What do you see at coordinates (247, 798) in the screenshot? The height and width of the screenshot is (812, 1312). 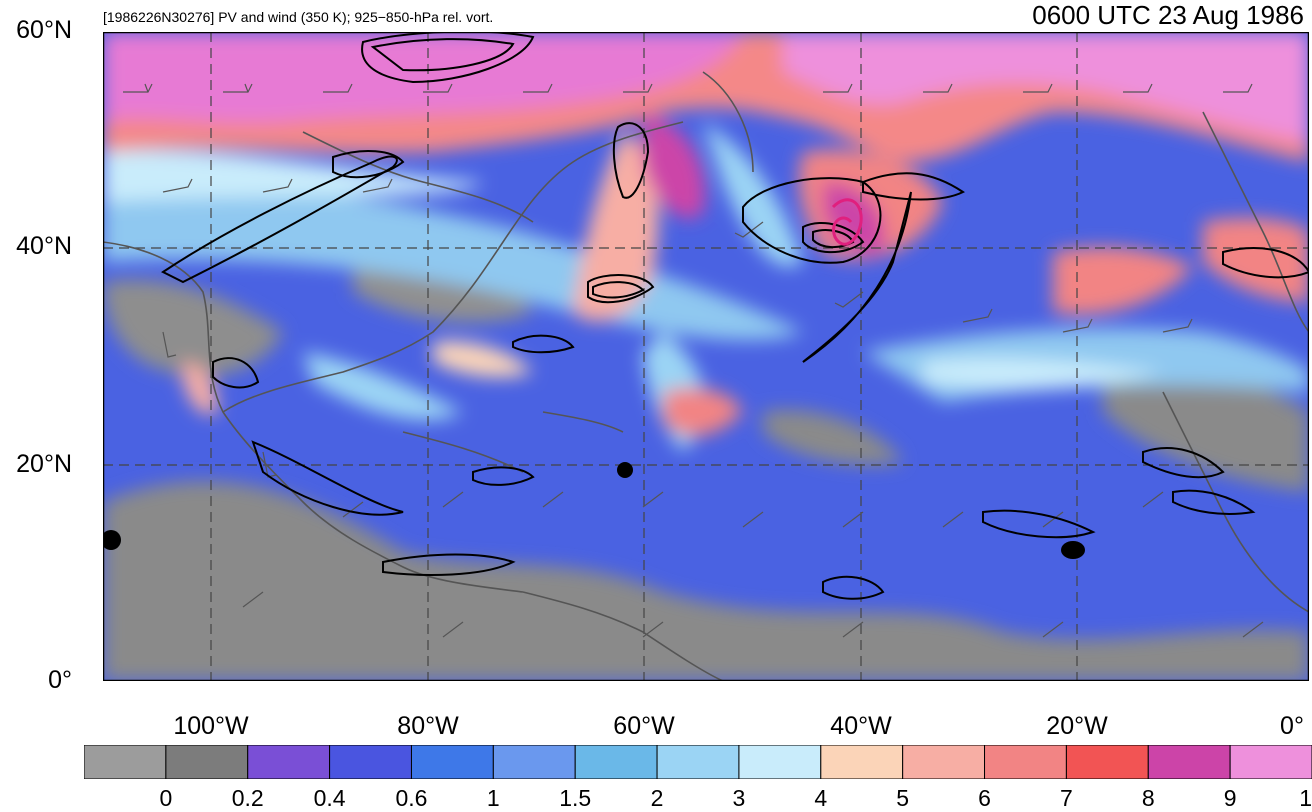 I see `colorbar-tick-label: 0.2` at bounding box center [247, 798].